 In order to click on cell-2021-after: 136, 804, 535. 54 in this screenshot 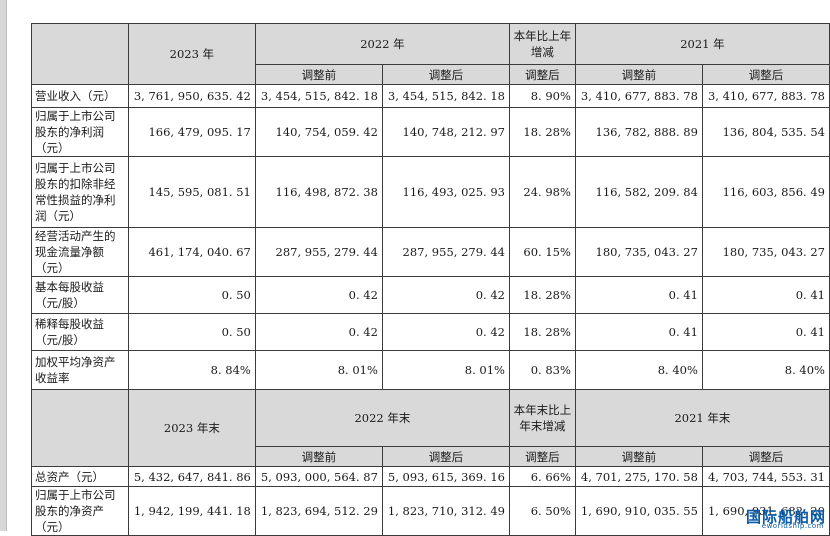, I will do `click(765, 132)`.